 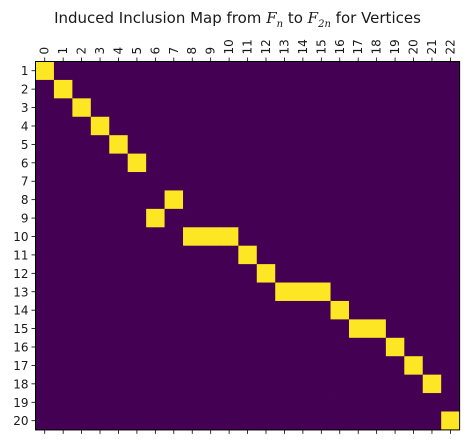 I want to click on y-tick-label: 1, so click(x=25, y=71).